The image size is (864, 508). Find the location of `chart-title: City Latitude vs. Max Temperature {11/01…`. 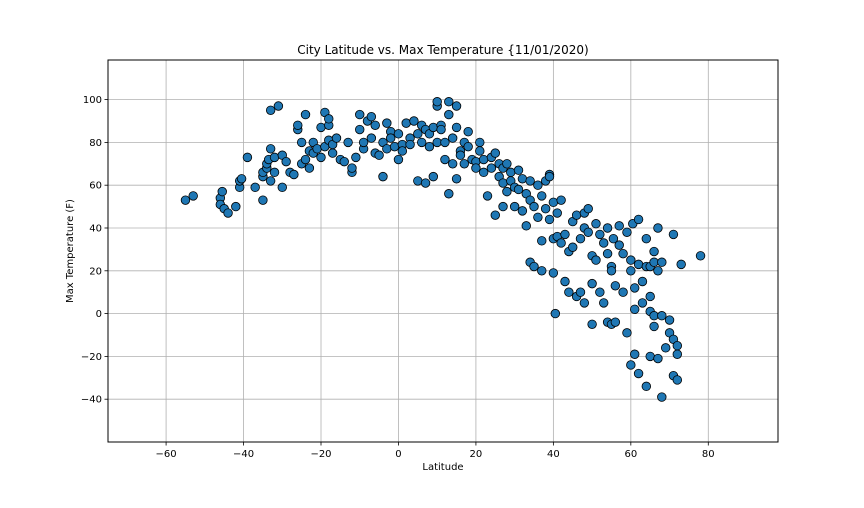

chart-title: City Latitude vs. Max Temperature {11/01… is located at coordinates (442, 50).